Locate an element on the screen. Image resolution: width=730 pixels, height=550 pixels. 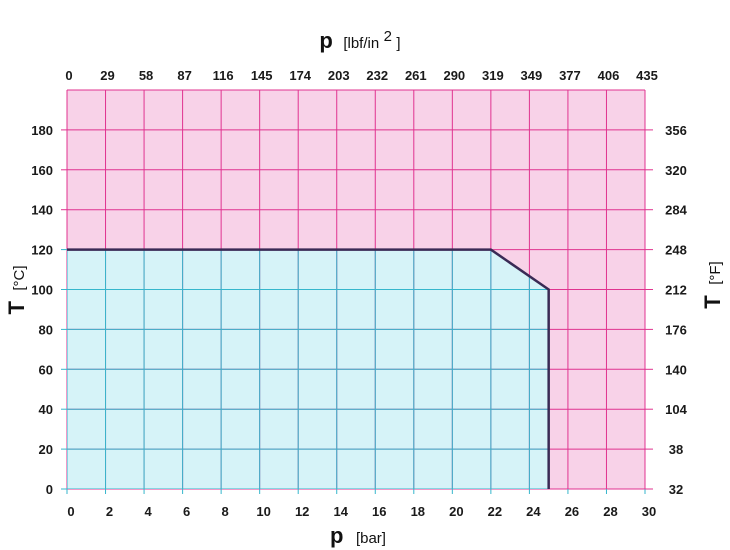
top-tick-label: 406 is located at coordinates (609, 75).